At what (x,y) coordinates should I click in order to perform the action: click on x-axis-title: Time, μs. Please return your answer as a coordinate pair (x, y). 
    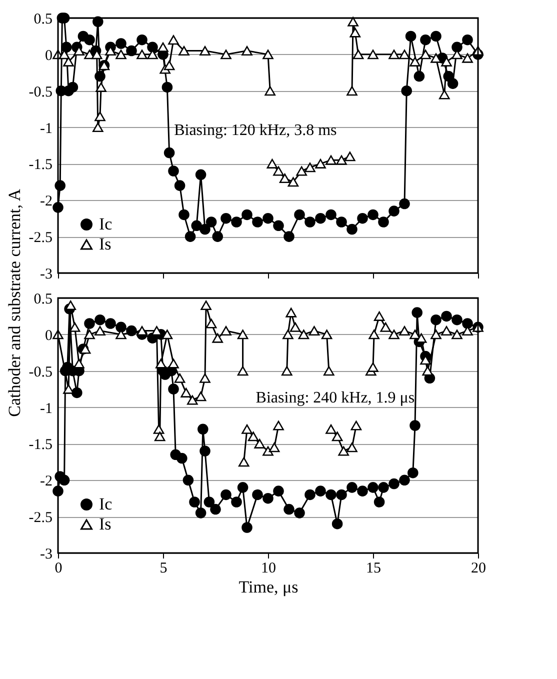
    Looking at the image, I should click on (268, 587).